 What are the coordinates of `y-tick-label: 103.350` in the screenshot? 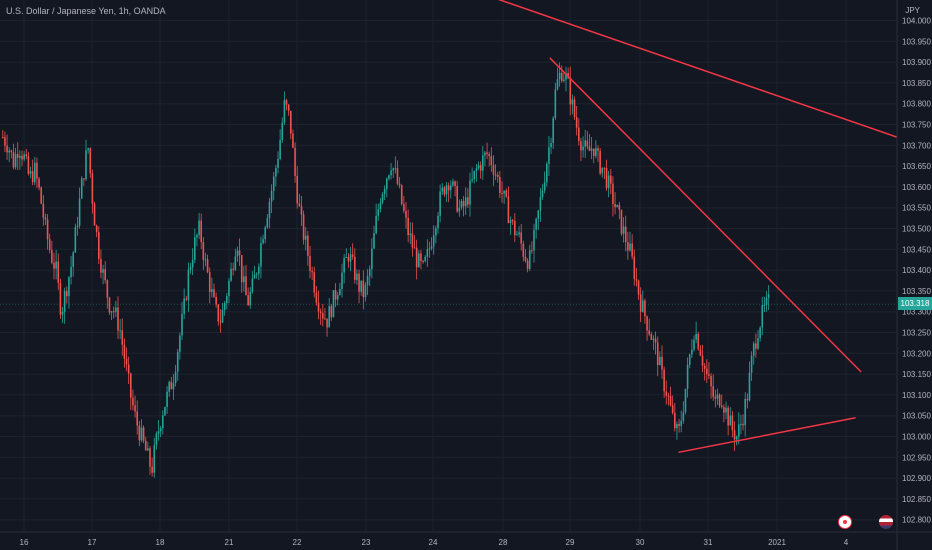 It's located at (916, 291).